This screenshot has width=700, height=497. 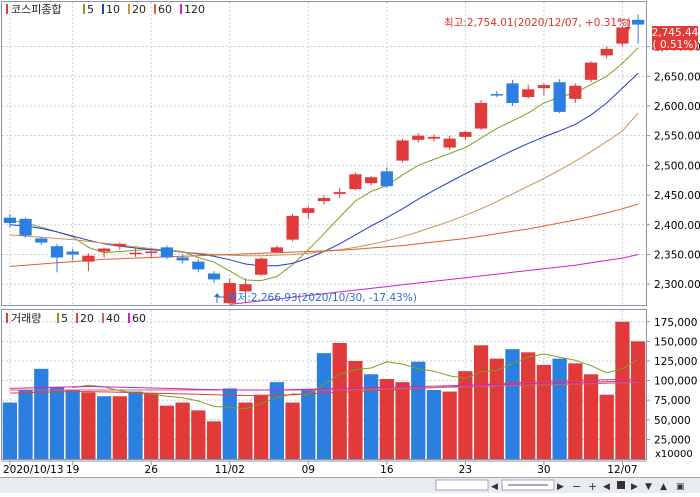 What do you see at coordinates (634, 487) in the screenshot?
I see `move-right-icon: ▶` at bounding box center [634, 487].